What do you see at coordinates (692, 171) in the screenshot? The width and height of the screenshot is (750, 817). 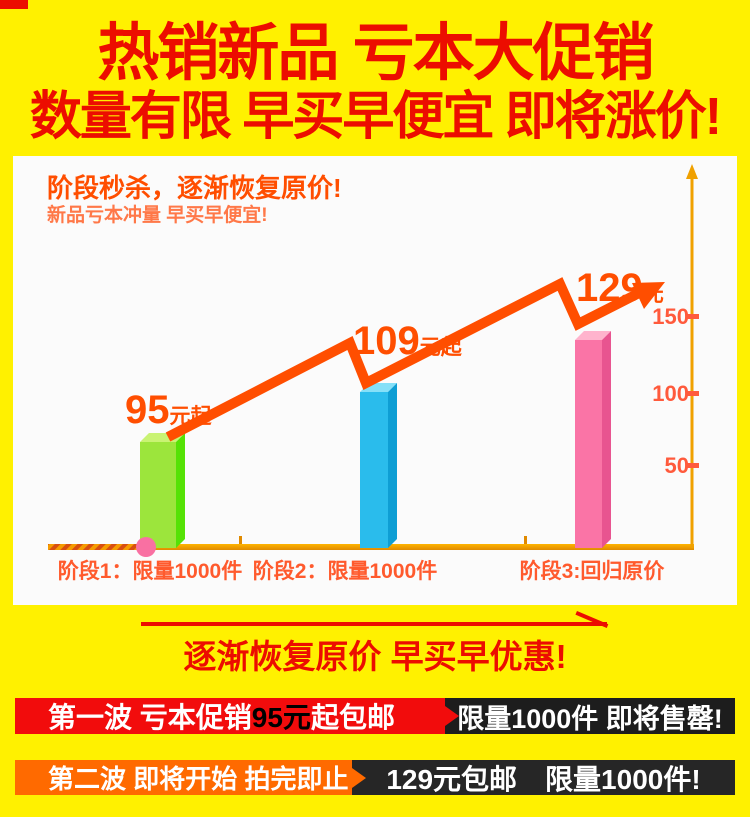 I see `y-axis-arrow-icon` at bounding box center [692, 171].